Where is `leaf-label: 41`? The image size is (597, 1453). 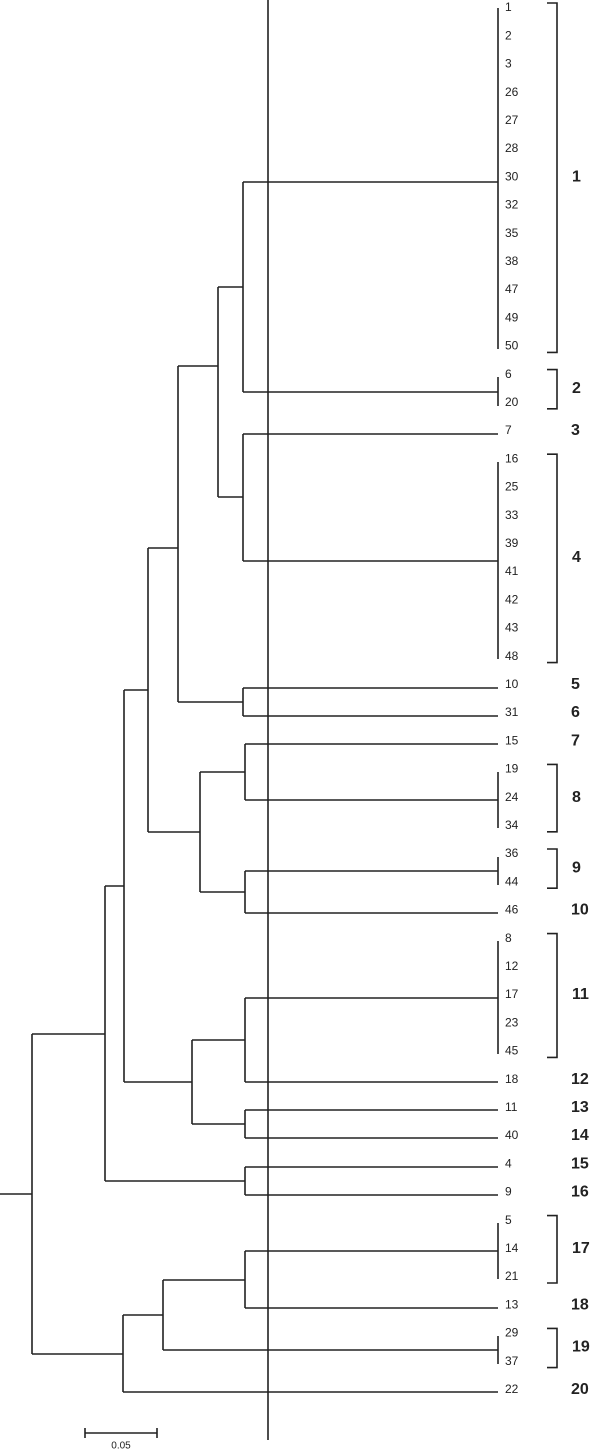
leaf-label: 41 is located at coordinates (512, 571).